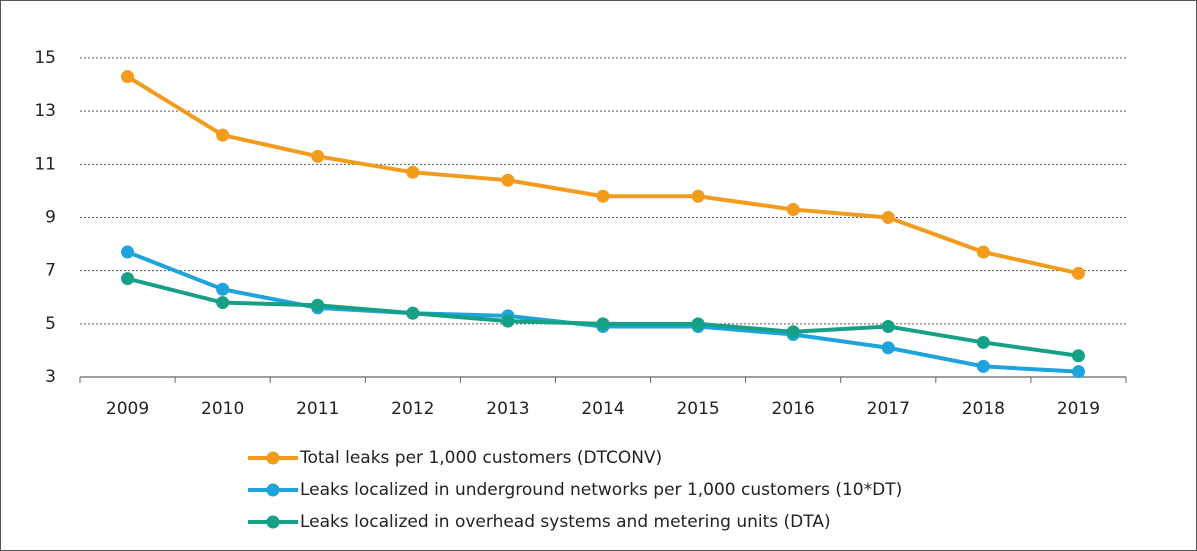 The width and height of the screenshot is (1197, 551). Describe the element at coordinates (317, 409) in the screenshot. I see `x-tick-label: 2011` at that location.